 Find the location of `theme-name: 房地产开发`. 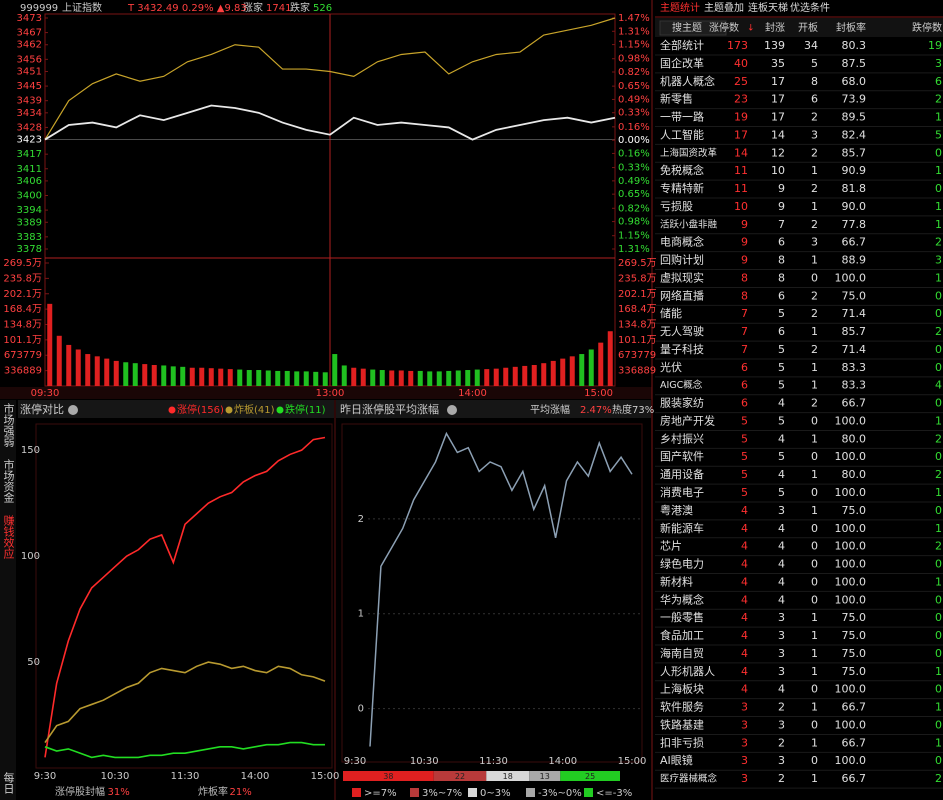

theme-name: 房地产开发 is located at coordinates (687, 420).